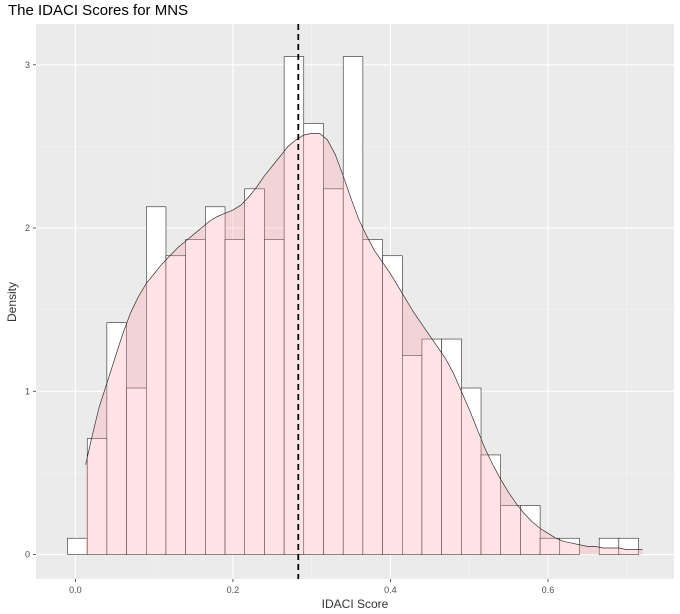 The height and width of the screenshot is (614, 680). What do you see at coordinates (30, 310) in the screenshot?
I see `y-axis-ticks: 0 1 2 3` at bounding box center [30, 310].